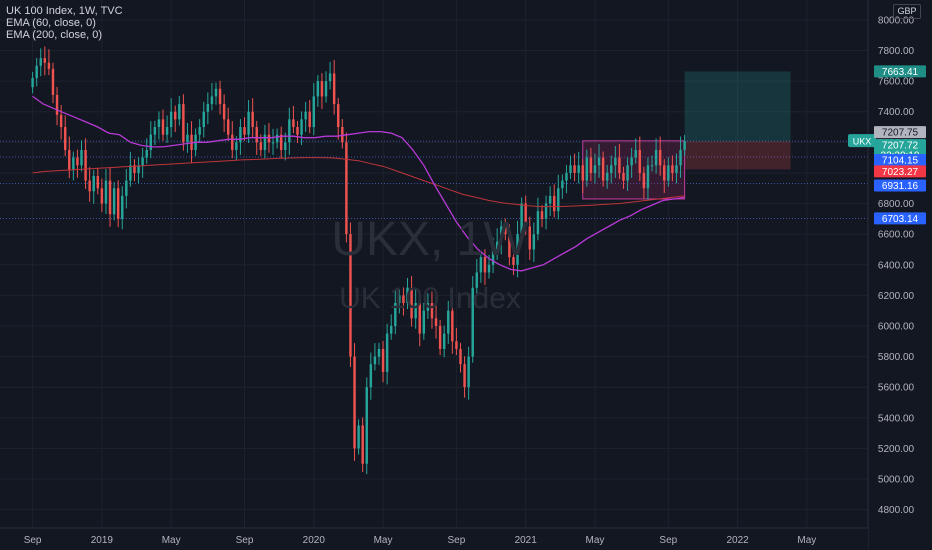  What do you see at coordinates (896, 51) in the screenshot?
I see `price-tick-label: 7800.00` at bounding box center [896, 51].